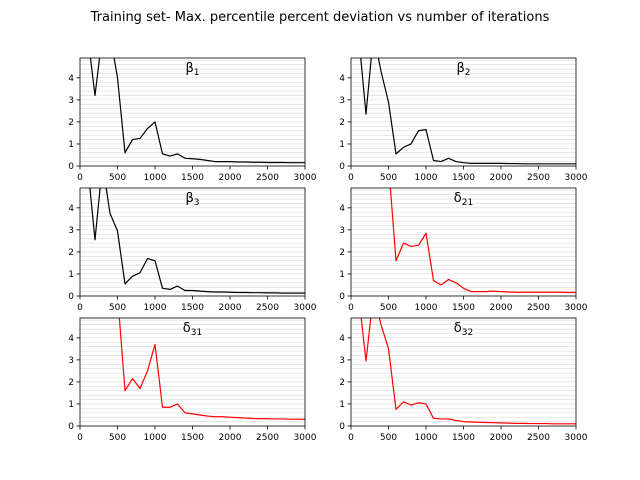 This screenshot has height=480, width=640. Describe the element at coordinates (463, 199) in the screenshot. I see `subplot-title: δ21` at that location.